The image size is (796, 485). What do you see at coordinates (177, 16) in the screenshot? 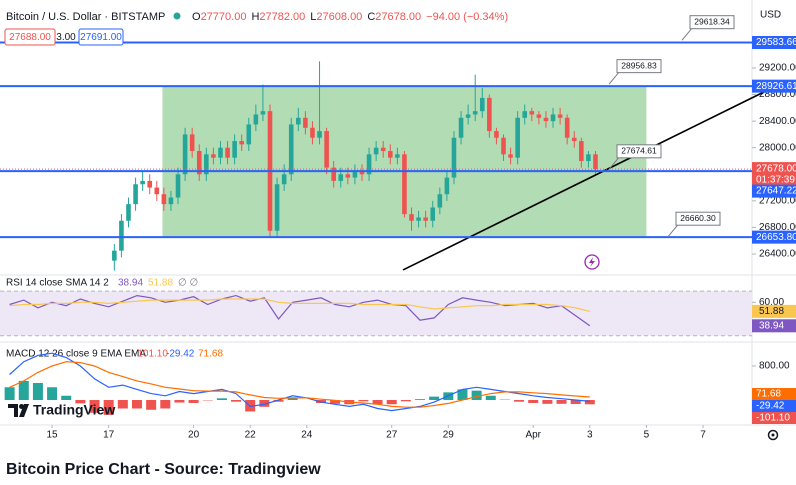
I see `market-status` at bounding box center [177, 16].